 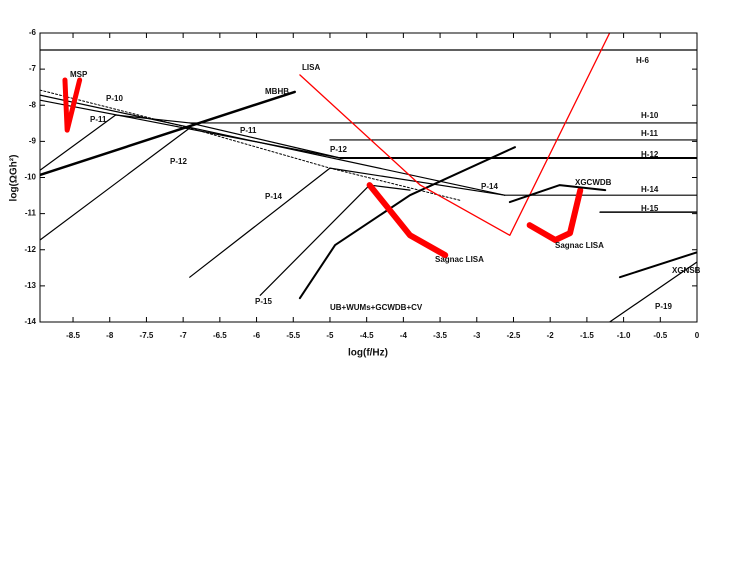 I want to click on series-label: H-12, so click(x=650, y=154).